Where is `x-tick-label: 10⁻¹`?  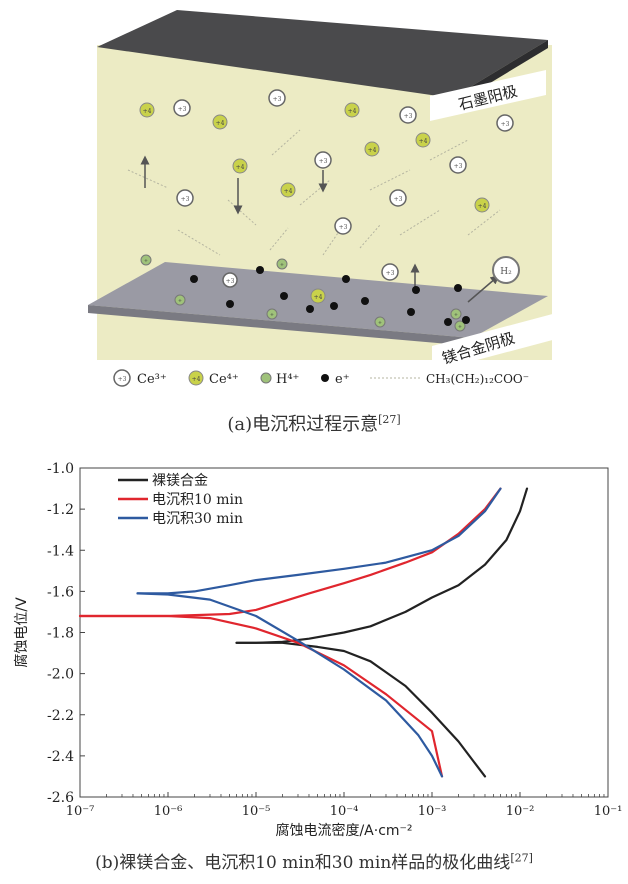
x-tick-label: 10⁻¹ is located at coordinates (608, 811).